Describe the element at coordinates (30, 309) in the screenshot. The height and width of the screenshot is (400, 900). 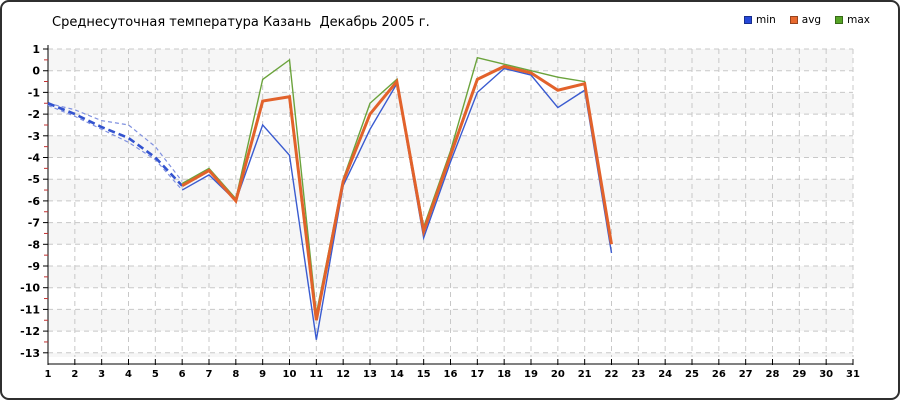
I see `y-axis-tick-label: -11` at that location.